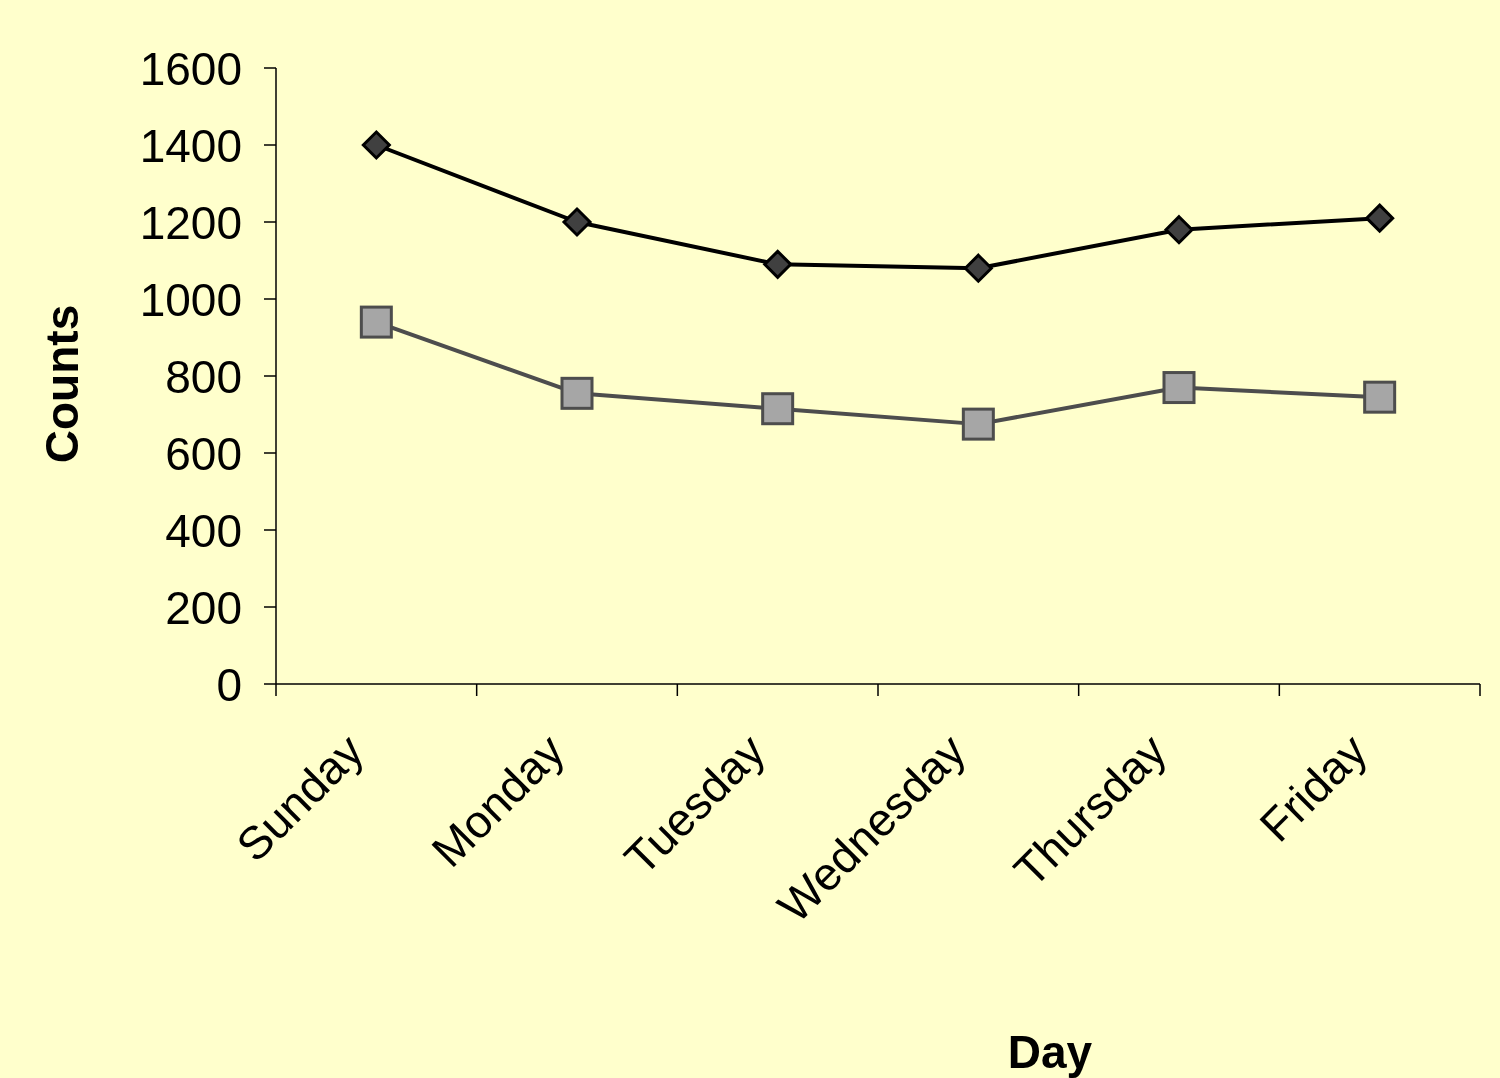 Image resolution: width=1500 pixels, height=1078 pixels. I want to click on y-tick-label: 600, so click(203, 453).